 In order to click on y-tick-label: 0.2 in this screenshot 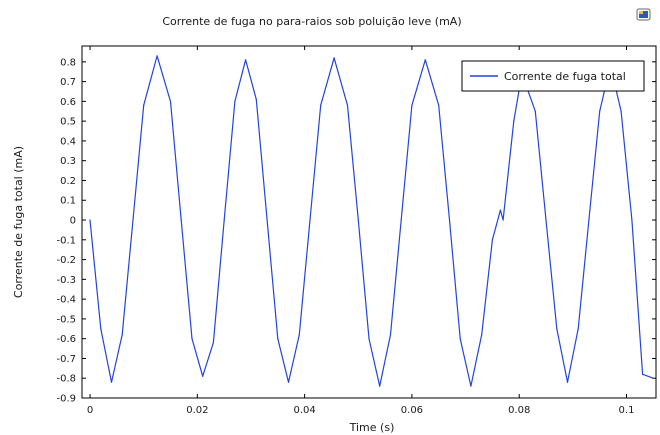, I will do `click(68, 181)`.